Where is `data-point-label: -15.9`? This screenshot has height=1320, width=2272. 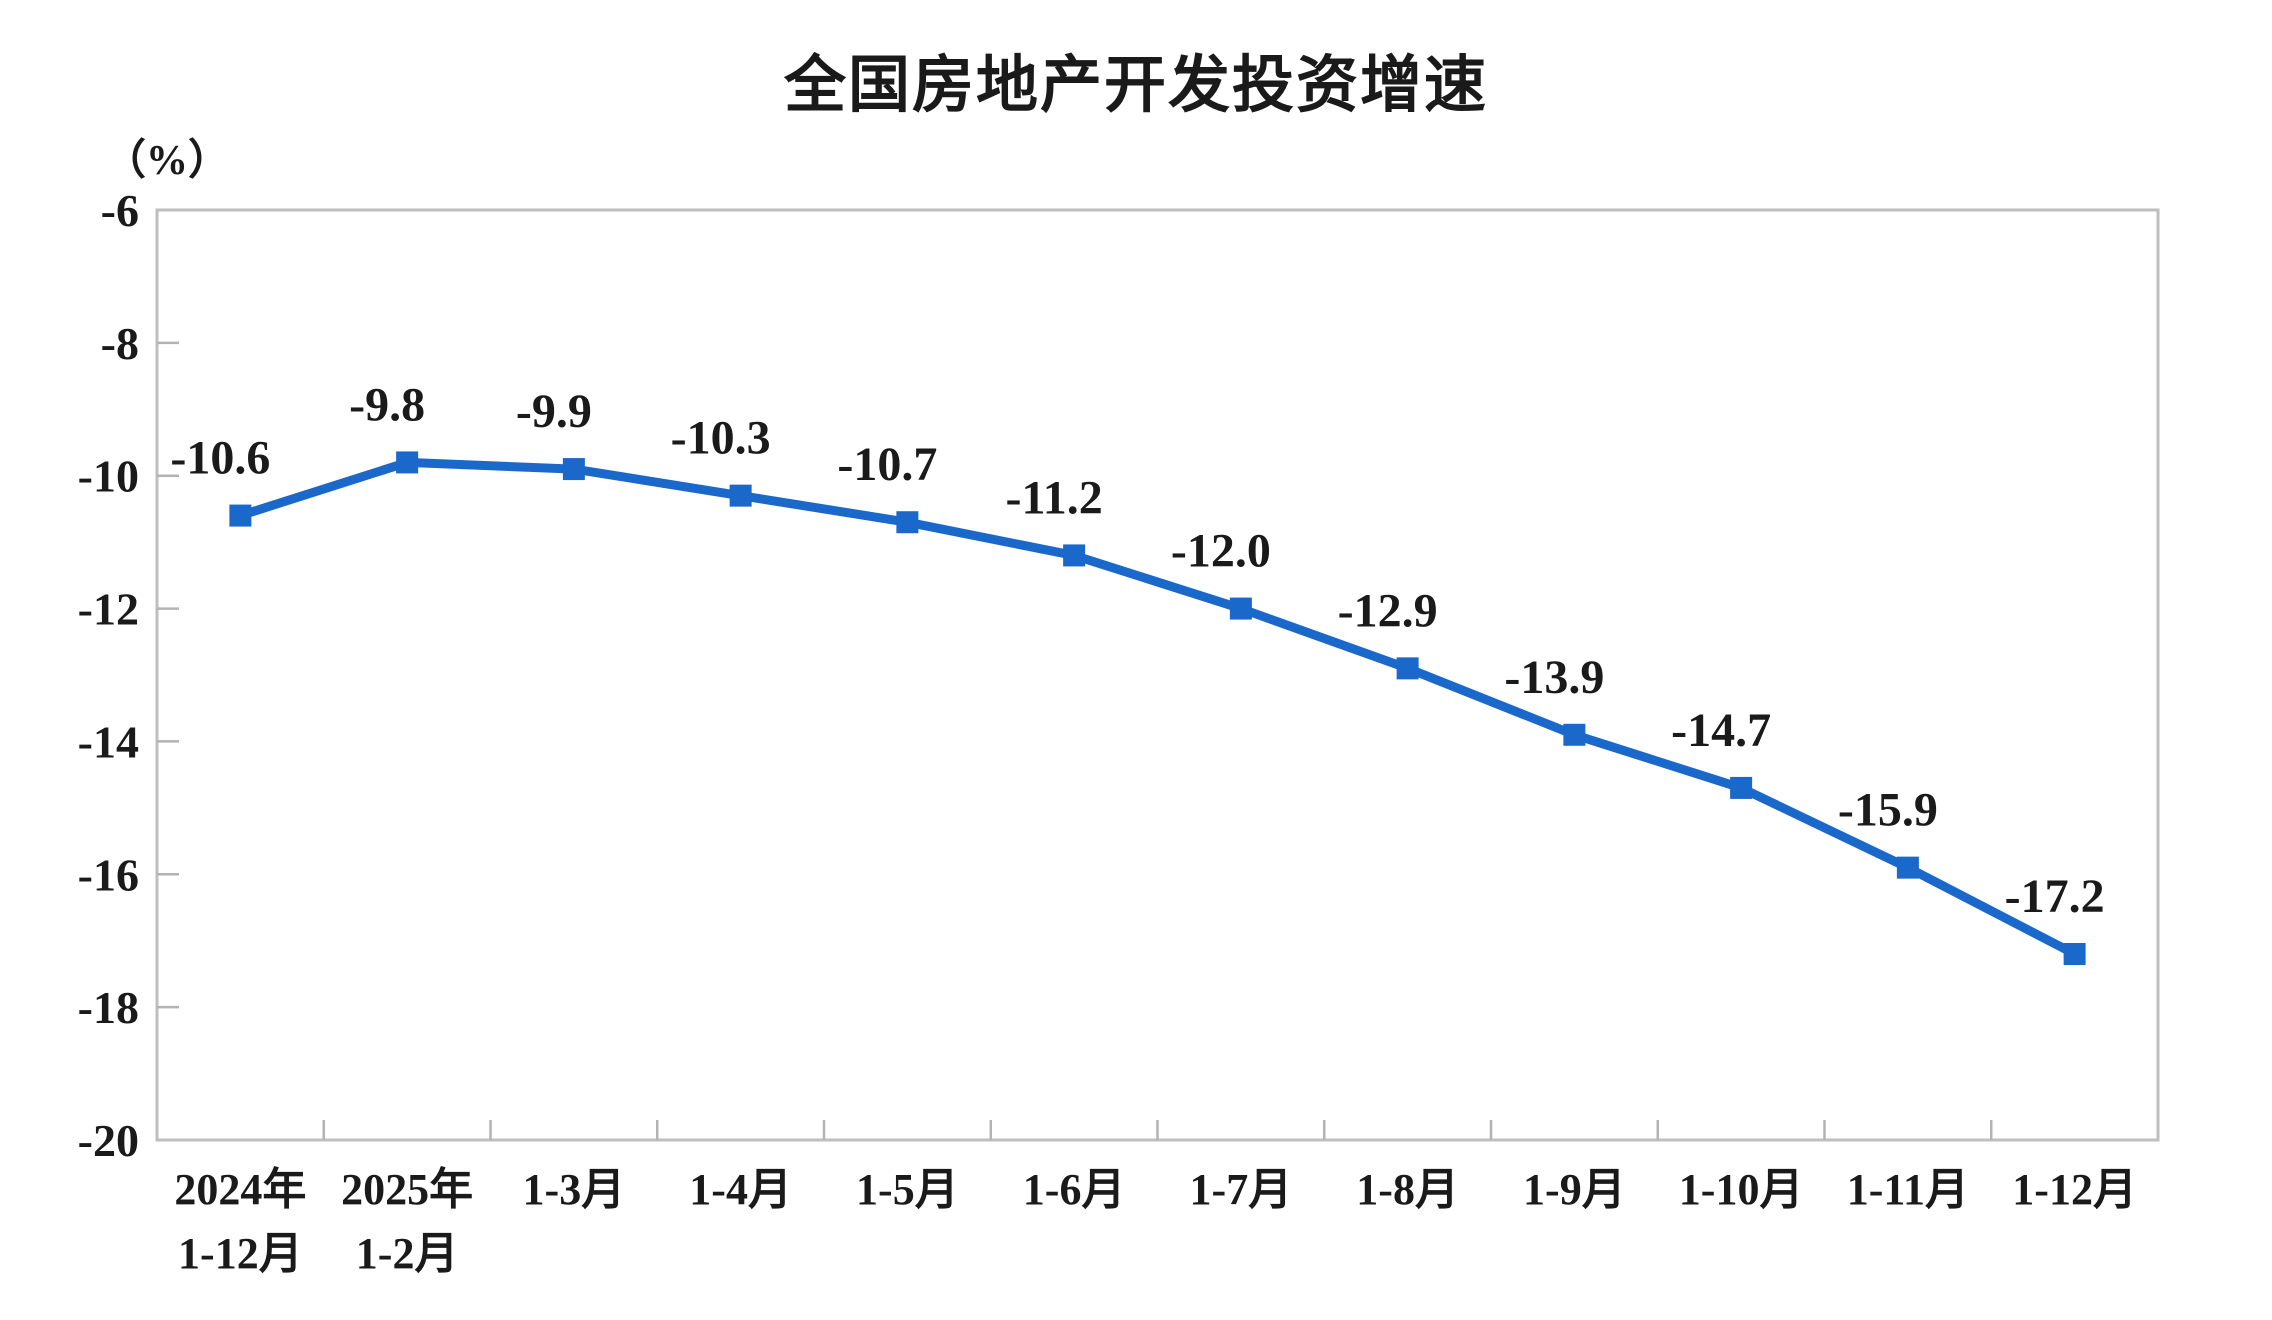
data-point-label: -15.9 is located at coordinates (1888, 810).